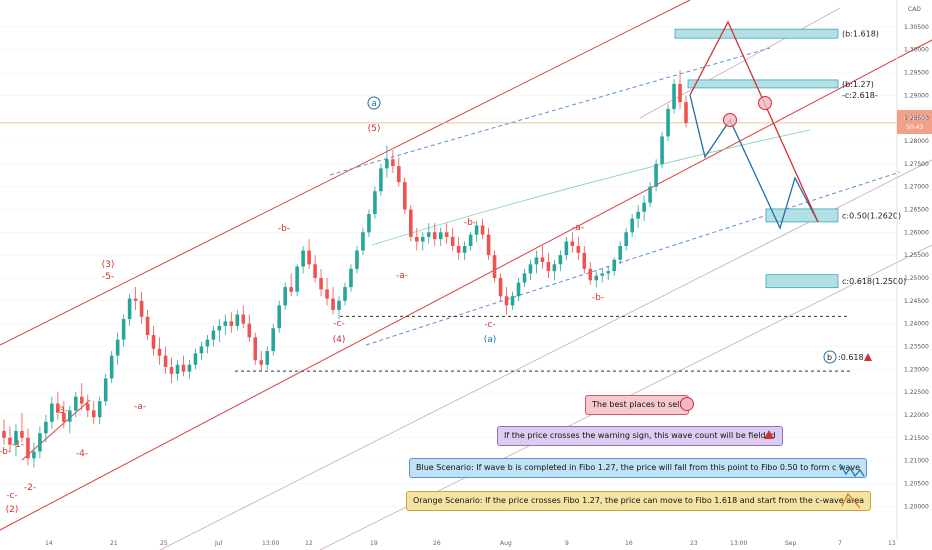  I want to click on time-tick-label: 13, so click(892, 543).